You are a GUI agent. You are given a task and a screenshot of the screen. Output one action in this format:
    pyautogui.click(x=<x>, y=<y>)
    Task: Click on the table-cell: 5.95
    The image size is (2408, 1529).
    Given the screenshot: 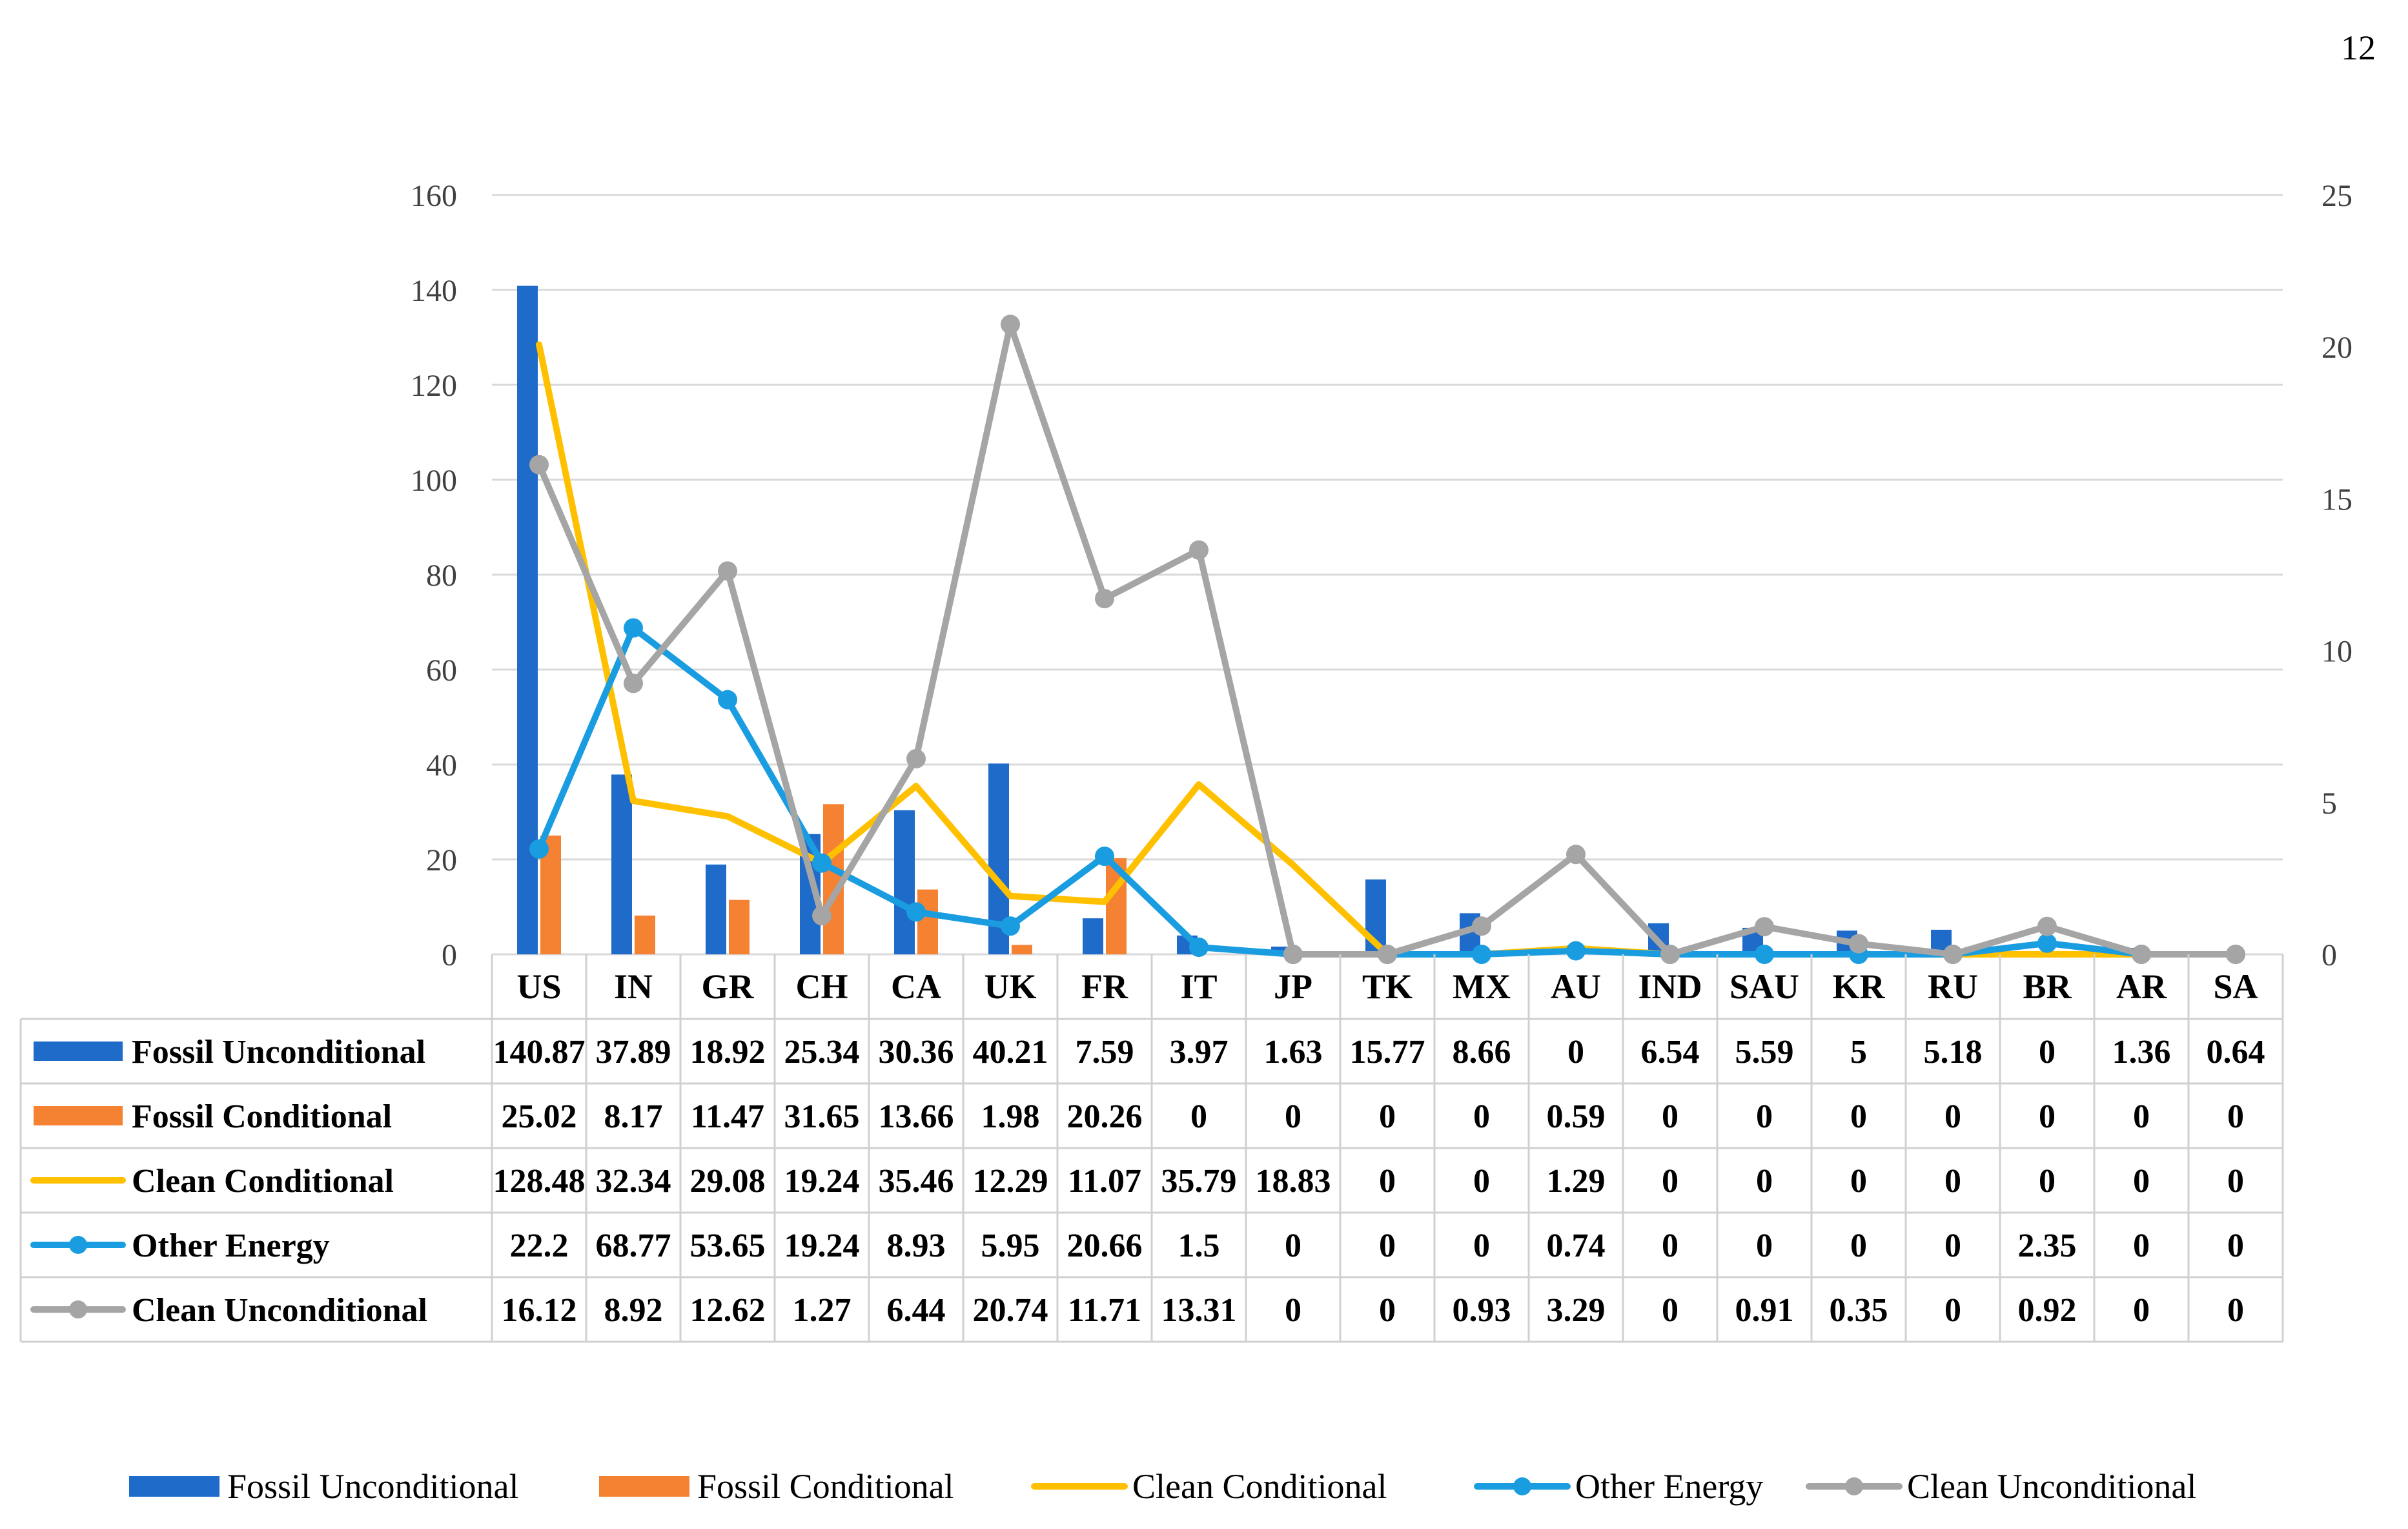 What is the action you would take?
    pyautogui.click(x=1010, y=1245)
    